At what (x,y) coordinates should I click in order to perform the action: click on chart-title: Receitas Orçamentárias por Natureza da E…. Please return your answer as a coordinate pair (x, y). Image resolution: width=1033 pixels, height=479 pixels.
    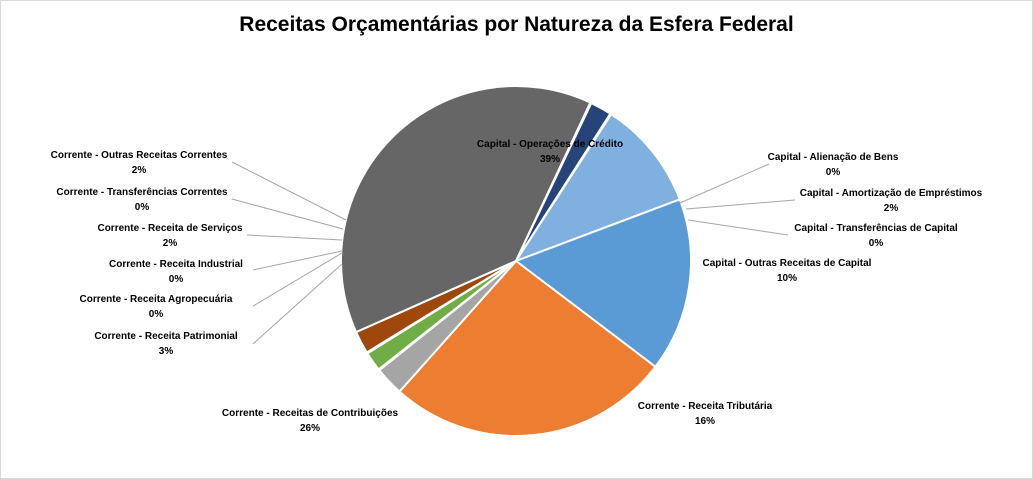
    Looking at the image, I should click on (516, 24).